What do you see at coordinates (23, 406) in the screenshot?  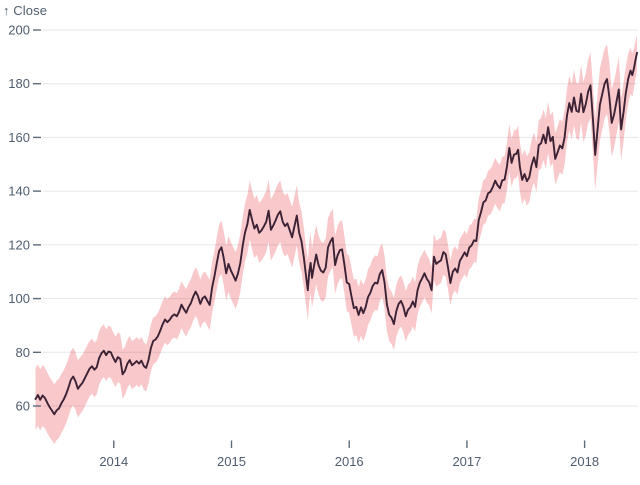 I see `y-tick-label: 60` at bounding box center [23, 406].